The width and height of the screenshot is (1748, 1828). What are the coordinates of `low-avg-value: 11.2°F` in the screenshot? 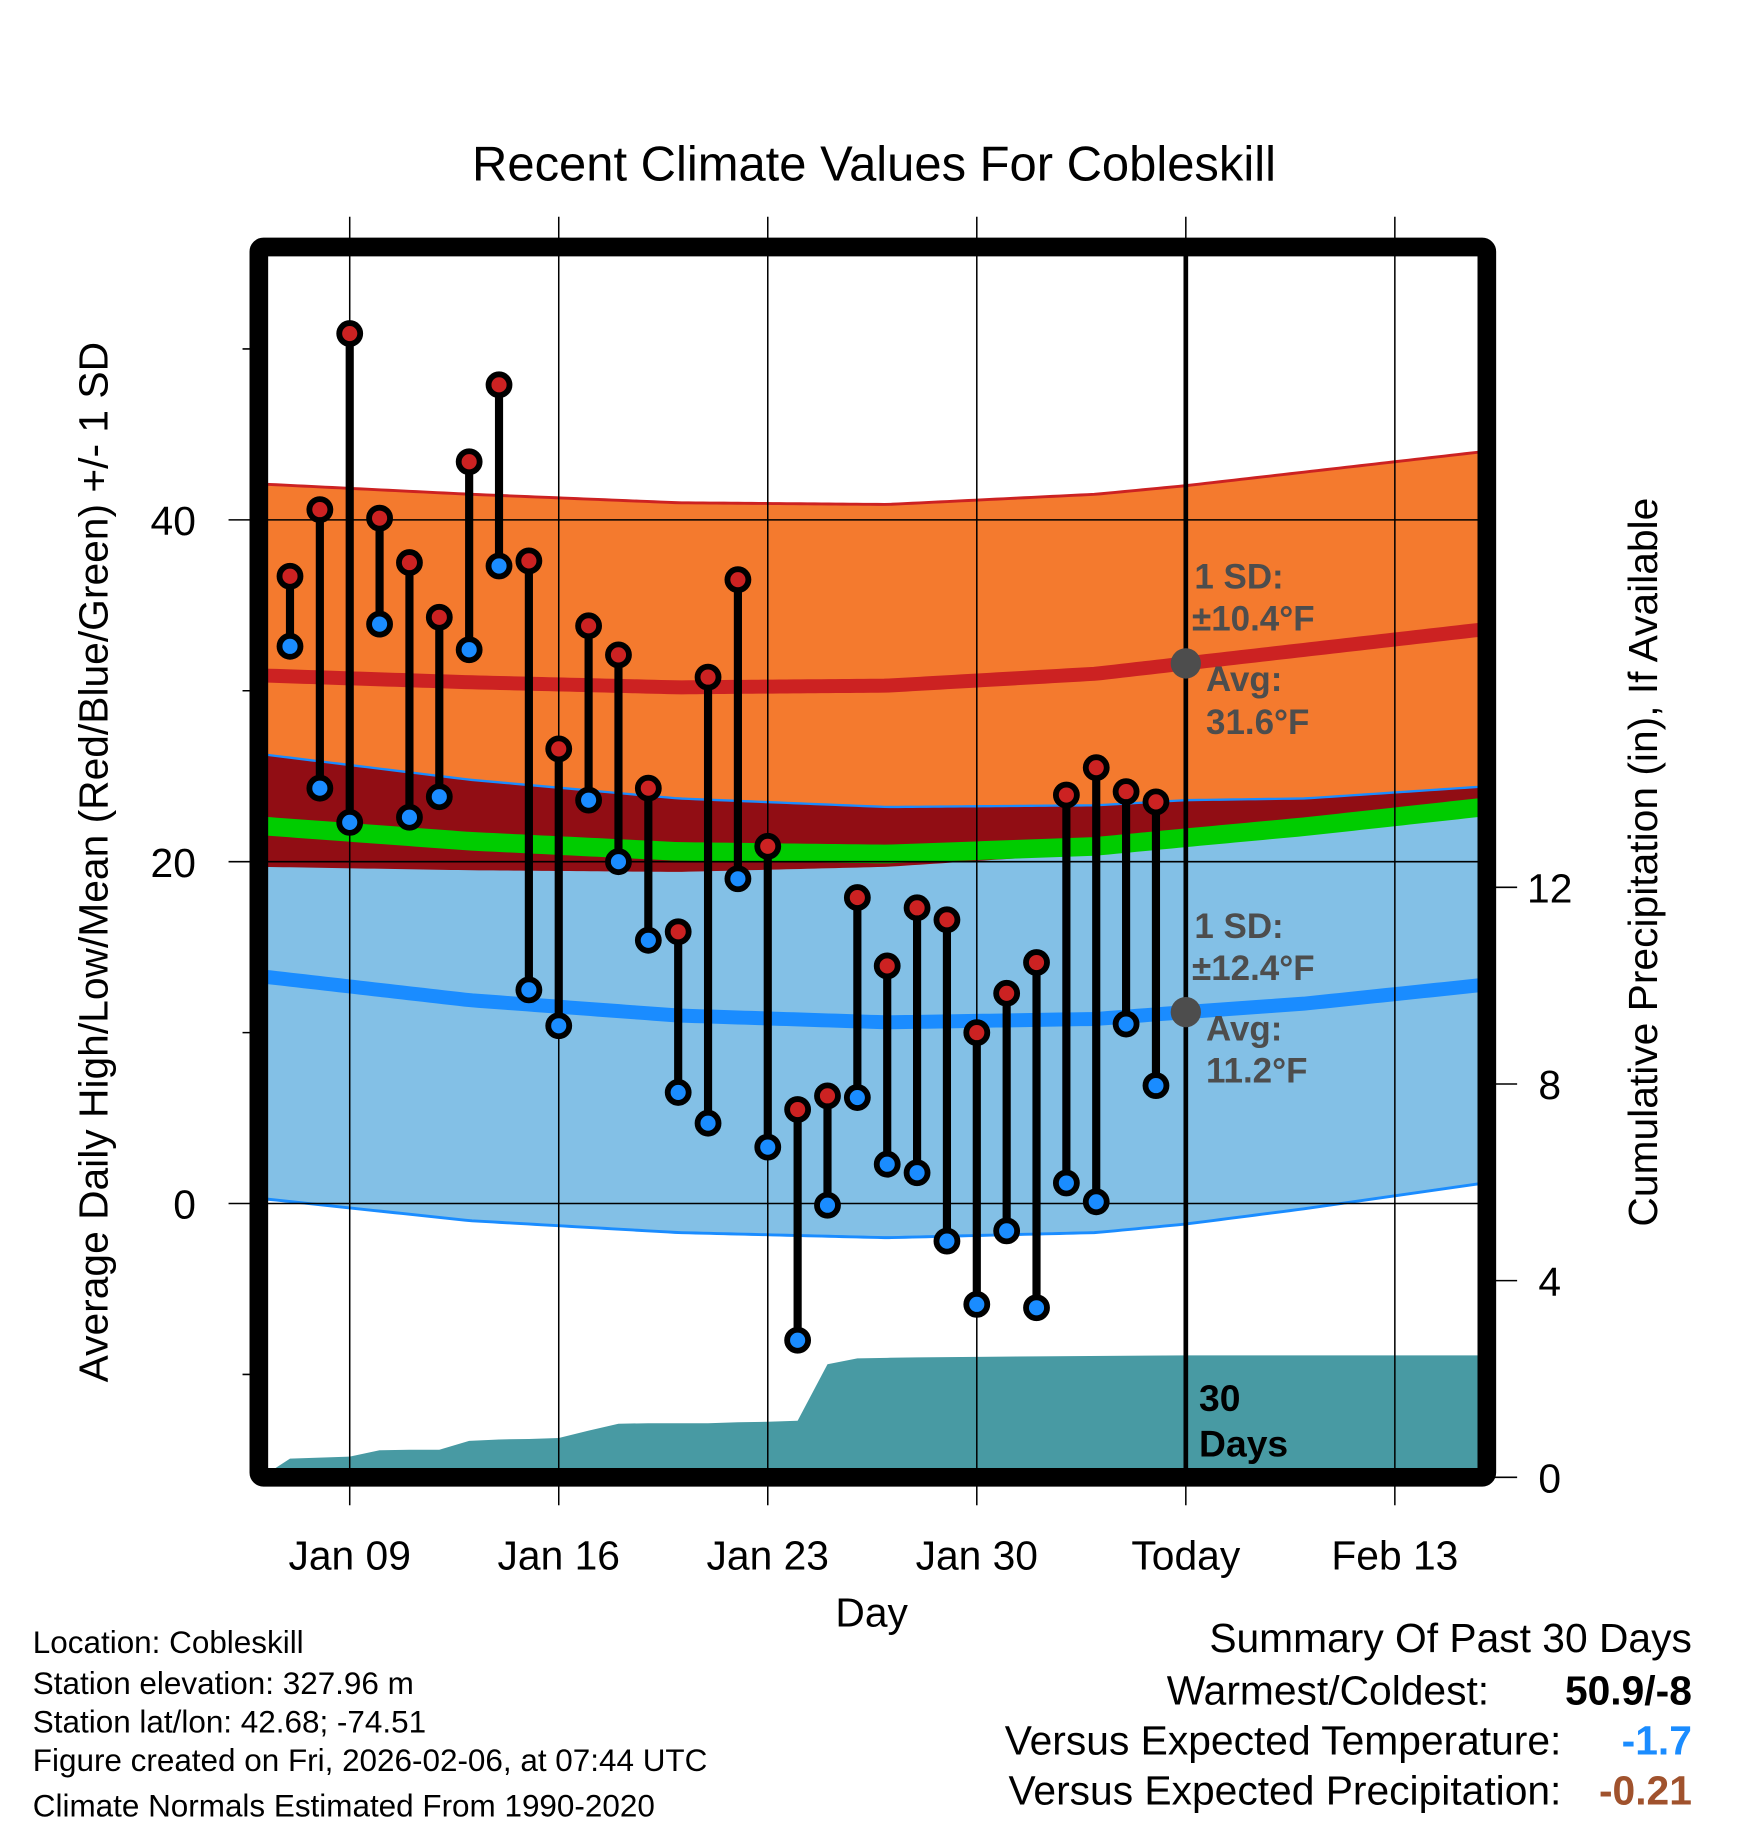 It's located at (1256, 1070).